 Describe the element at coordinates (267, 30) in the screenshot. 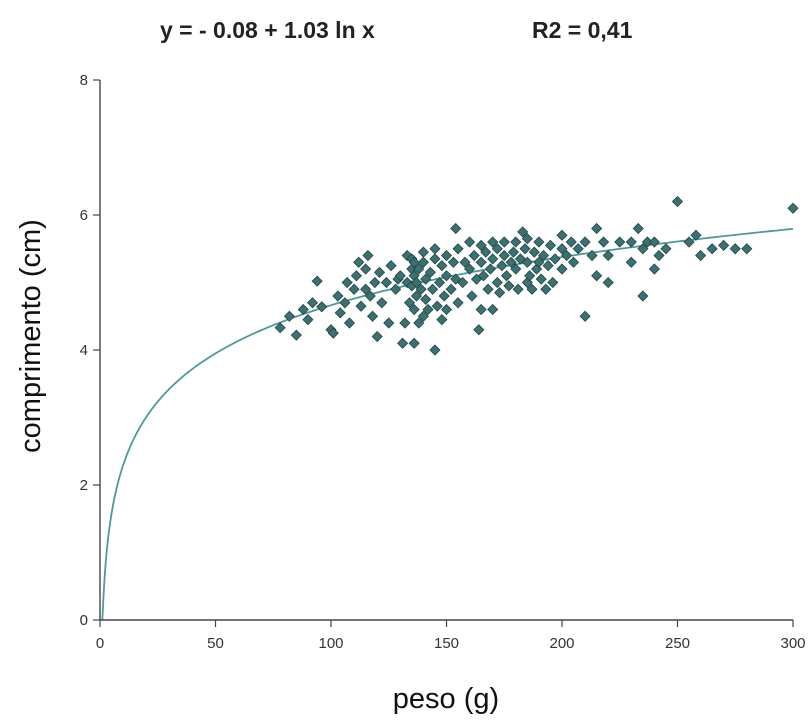

I see `chart-title: y = - 0.08 + 1.03 ln x` at that location.